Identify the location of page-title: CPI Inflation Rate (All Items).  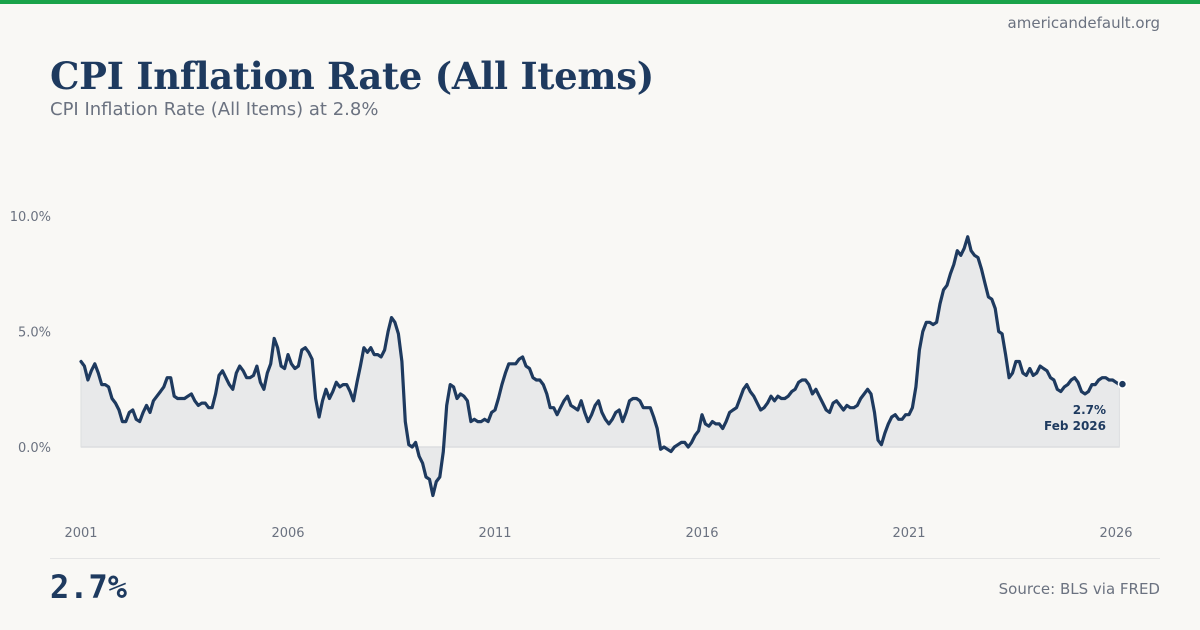
(352, 76).